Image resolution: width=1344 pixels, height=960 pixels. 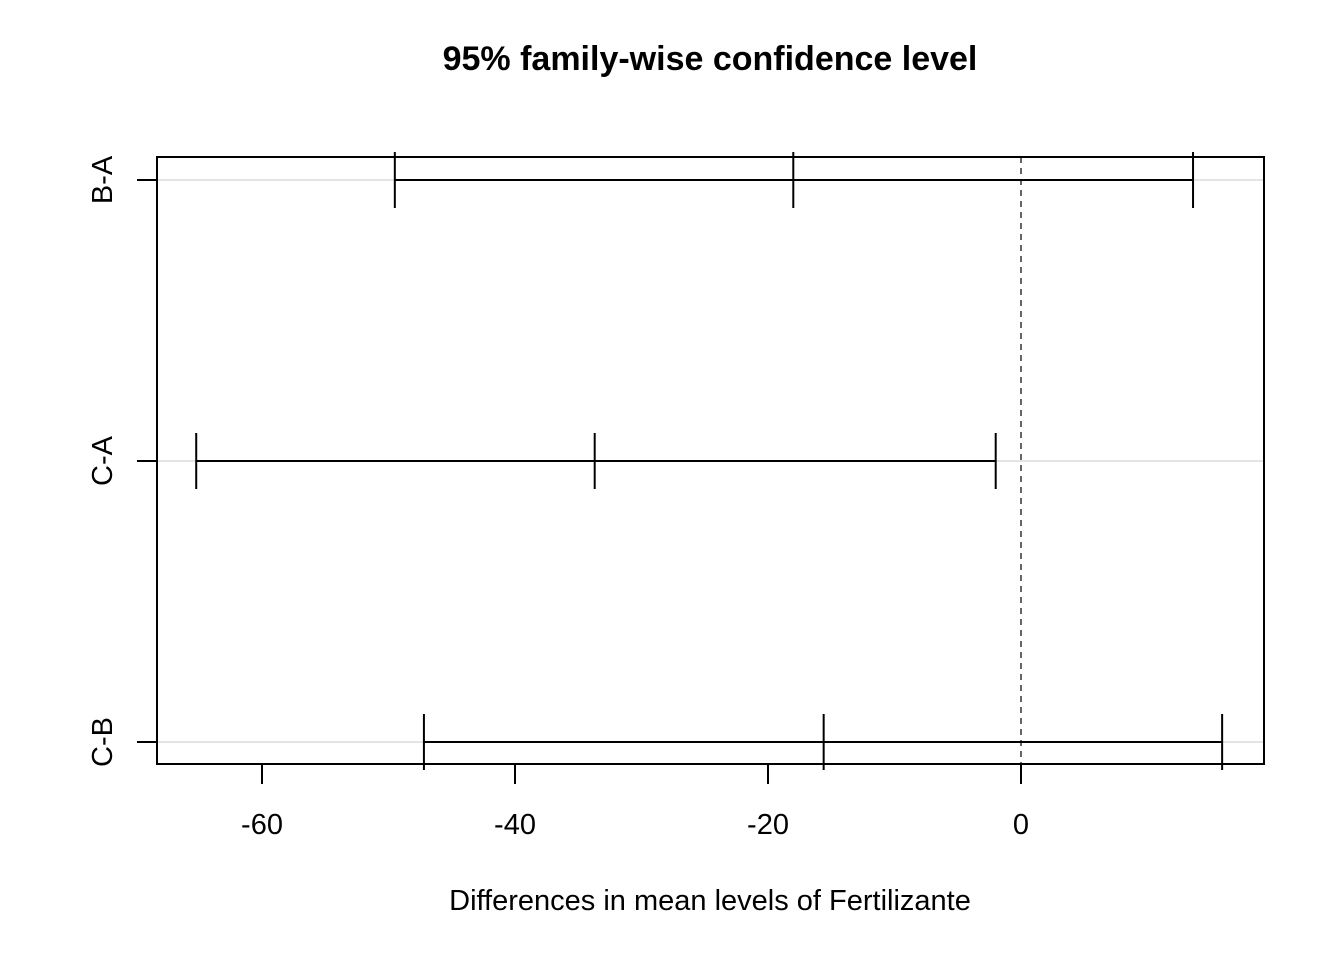 What do you see at coordinates (635, 802) in the screenshot?
I see `x-axis: -60 -40 -20 0` at bounding box center [635, 802].